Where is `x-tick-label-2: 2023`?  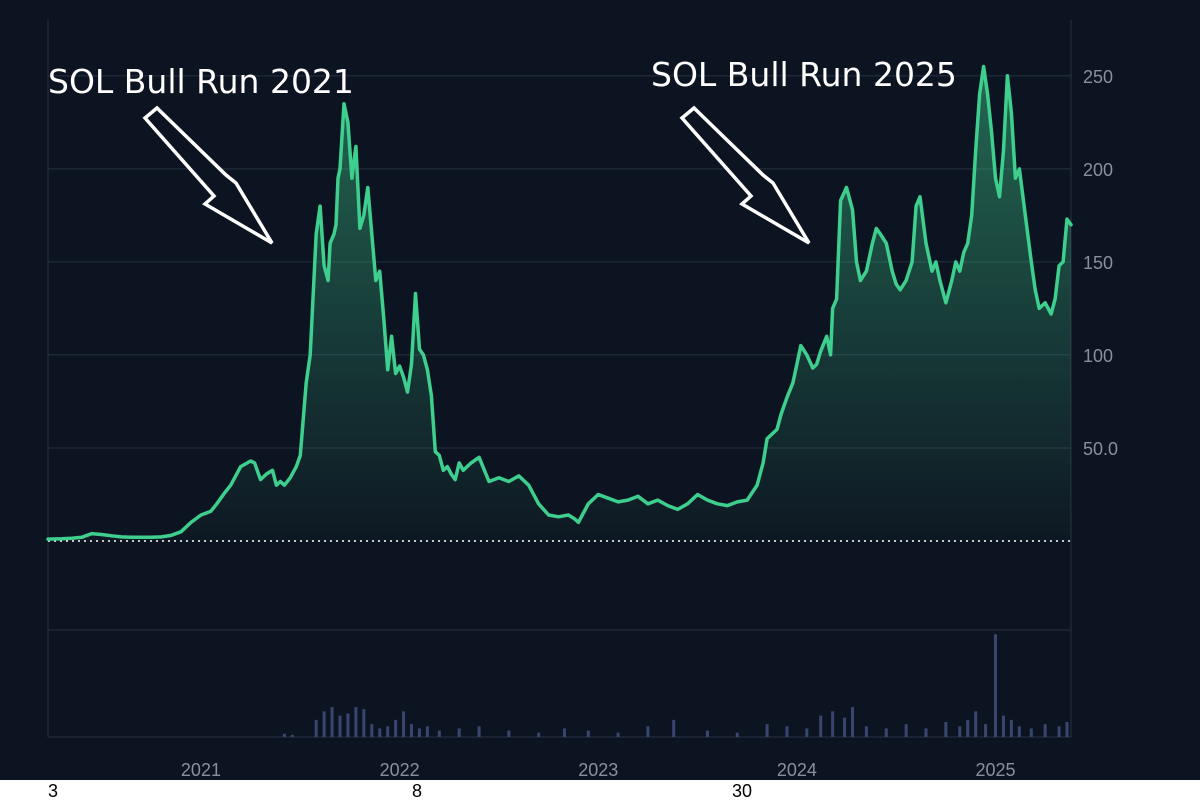 x-tick-label-2: 2023 is located at coordinates (598, 770).